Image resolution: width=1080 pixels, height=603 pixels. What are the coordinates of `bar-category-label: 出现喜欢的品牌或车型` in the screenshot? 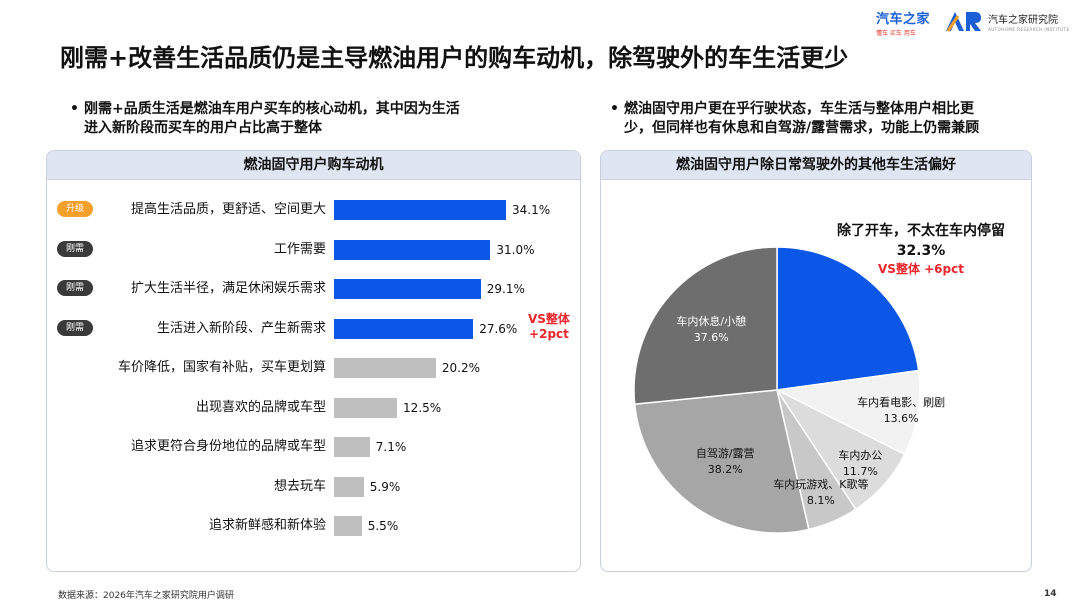 It's located at (260, 407).